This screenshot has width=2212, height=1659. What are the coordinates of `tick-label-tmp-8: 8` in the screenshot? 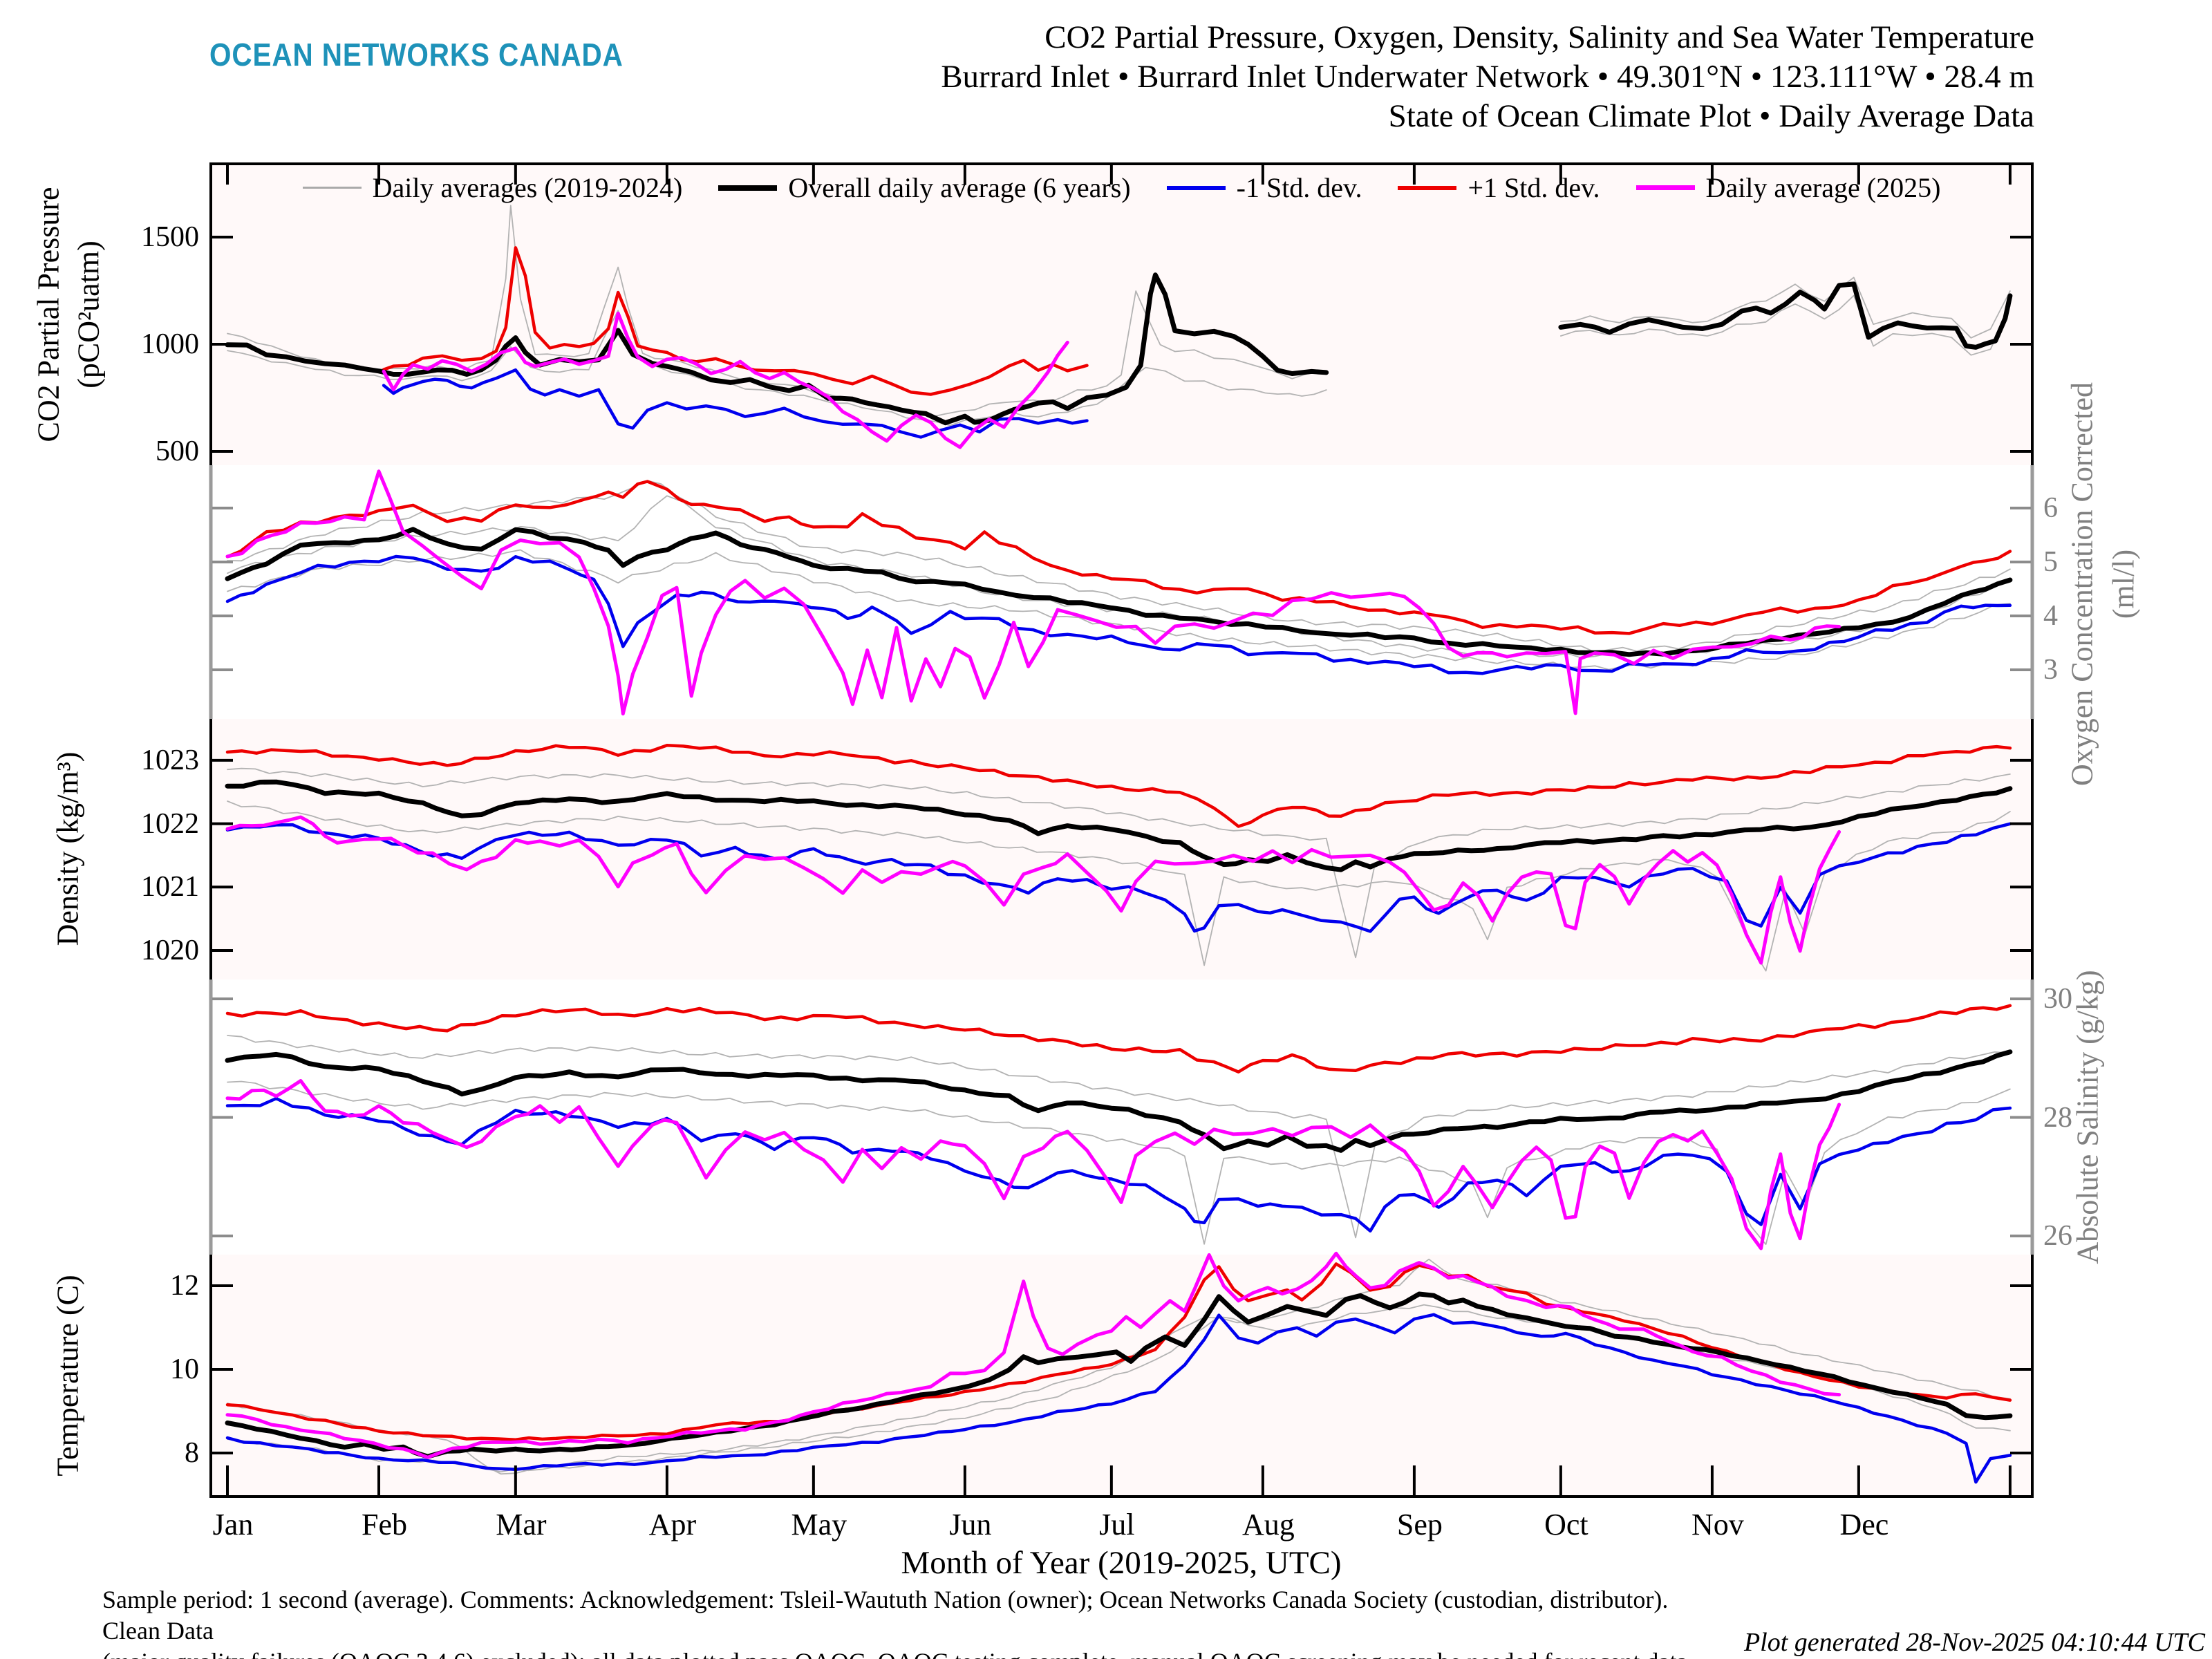 It's located at (192, 1453).